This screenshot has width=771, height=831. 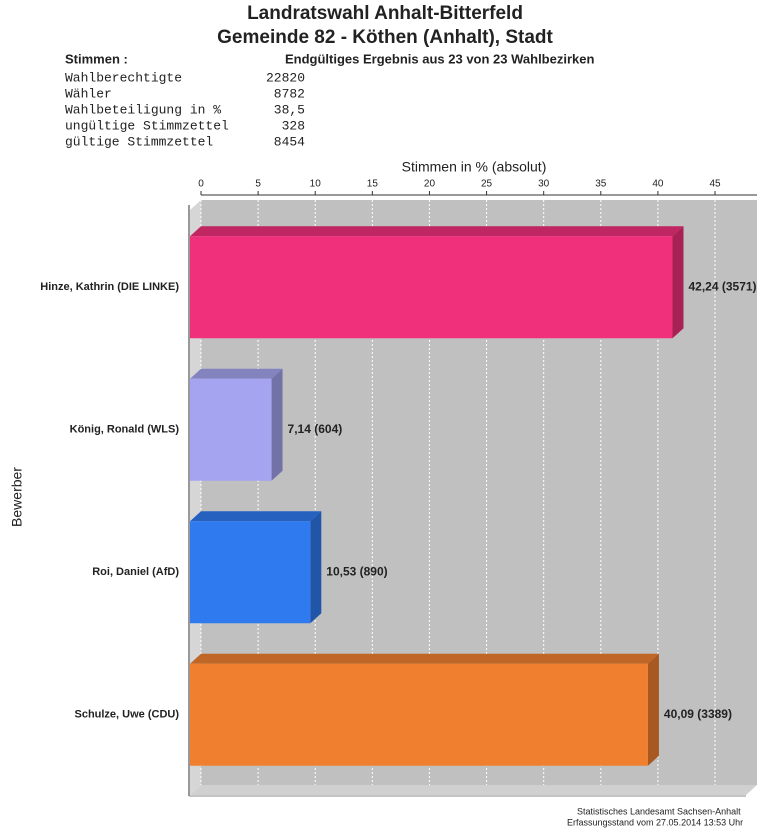 I want to click on plot-left-wall, so click(x=195, y=497).